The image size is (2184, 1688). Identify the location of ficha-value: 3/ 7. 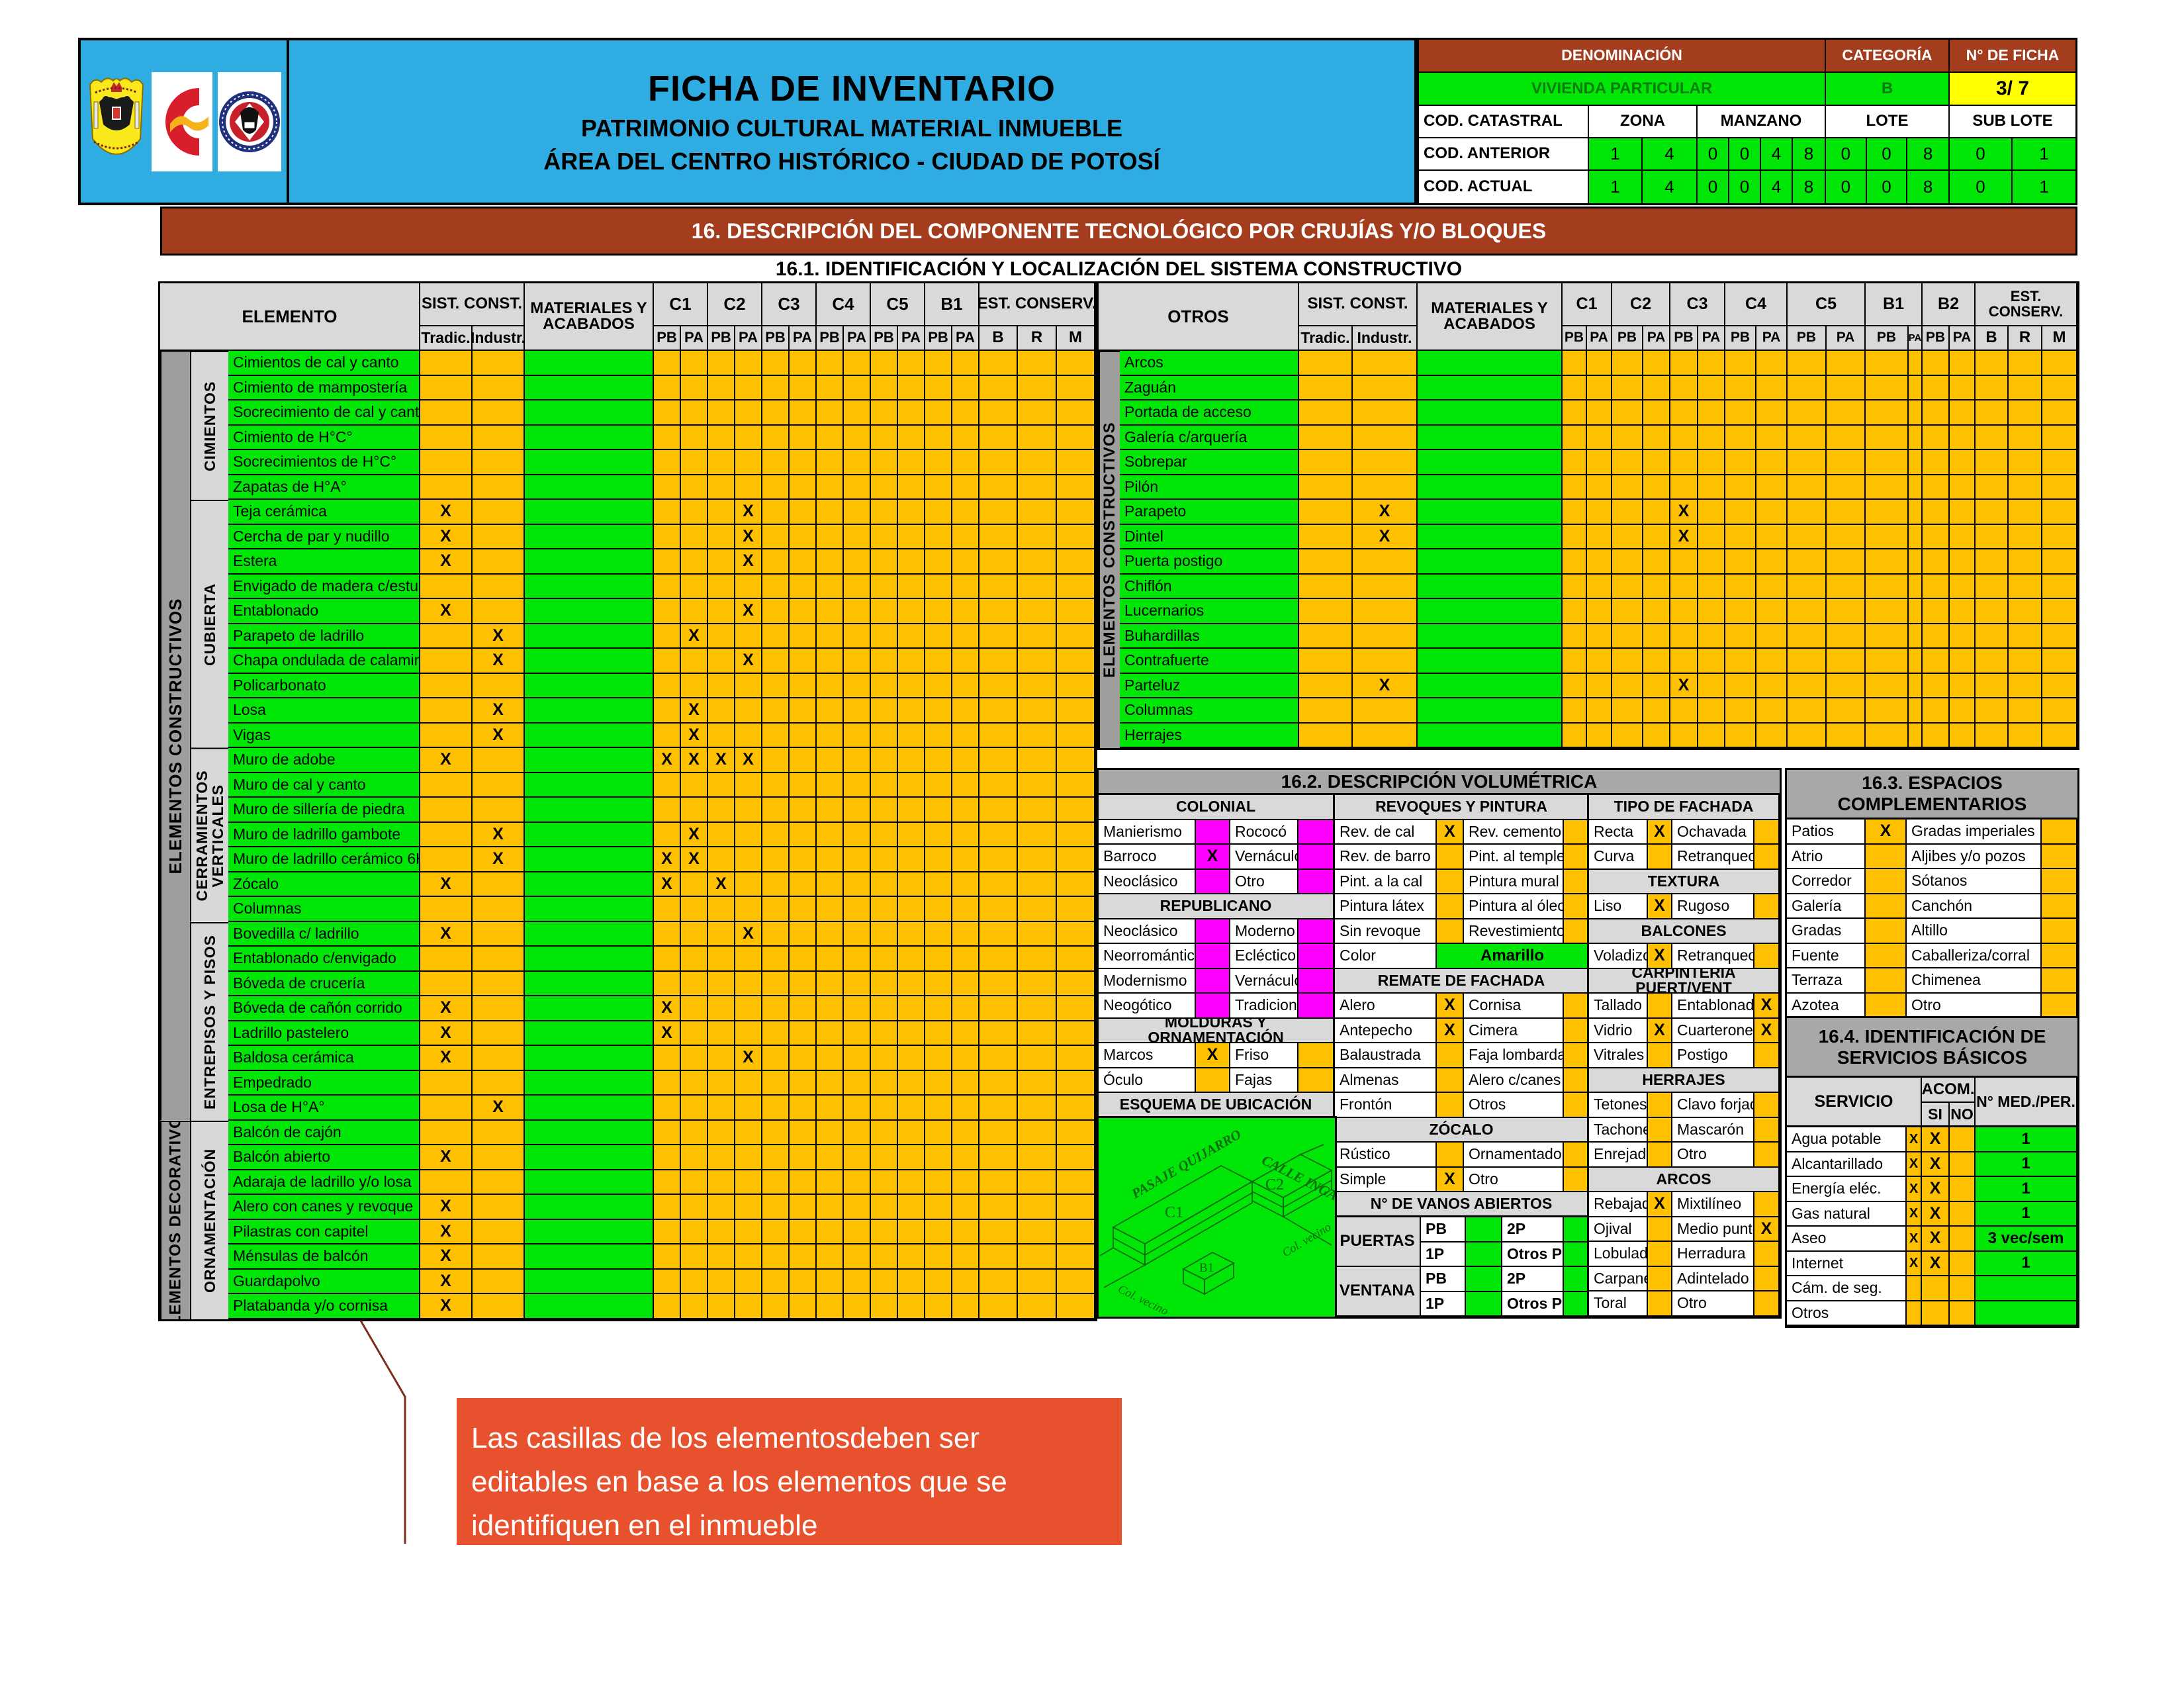
(2013, 89).